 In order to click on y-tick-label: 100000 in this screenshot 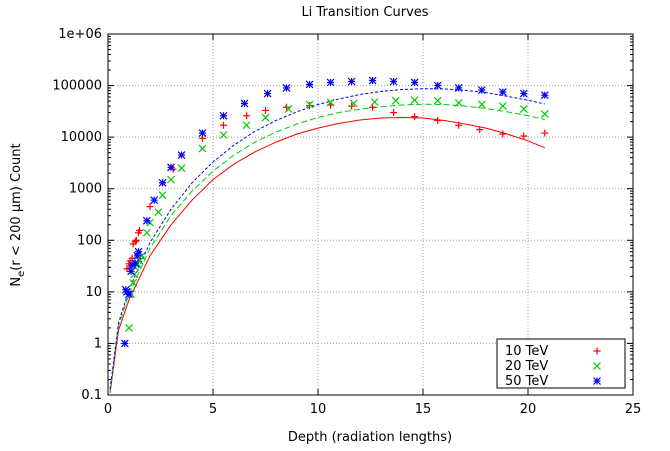, I will do `click(77, 86)`.